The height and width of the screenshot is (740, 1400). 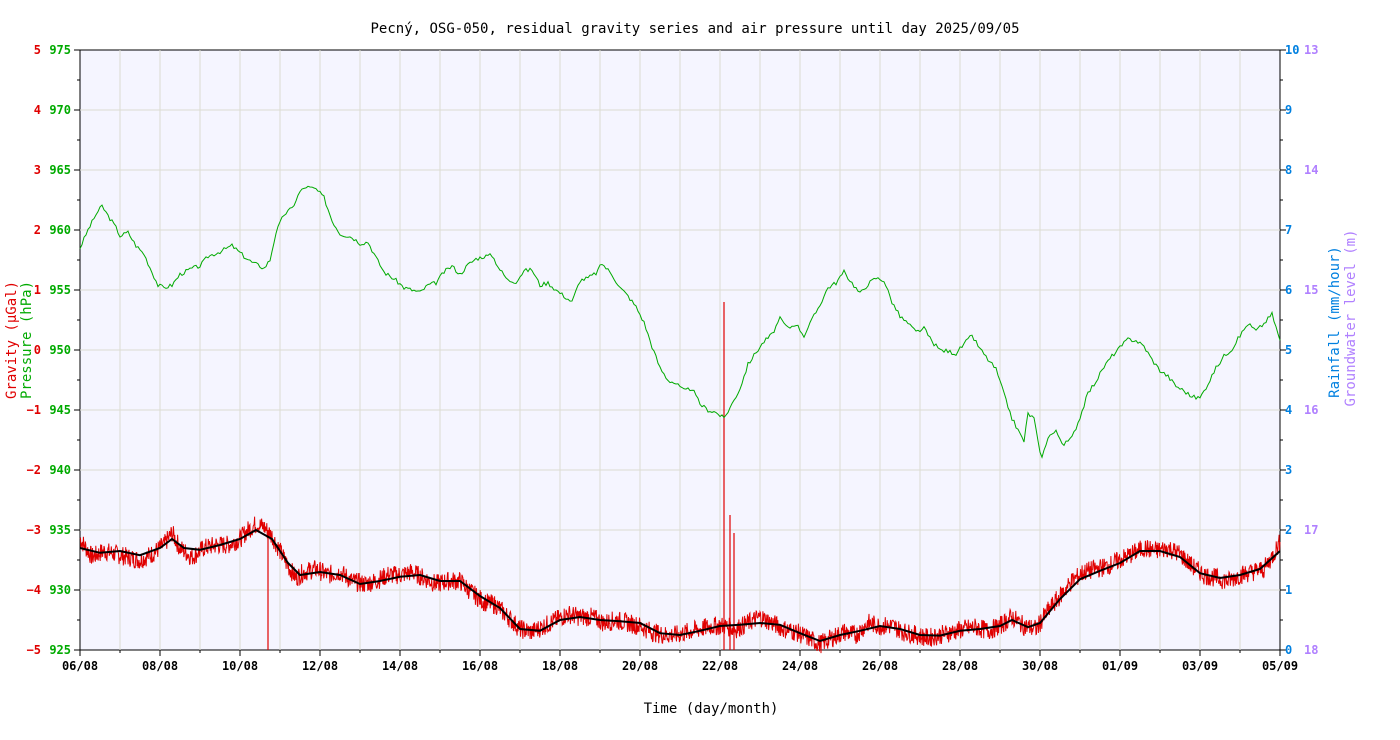 What do you see at coordinates (37, 50) in the screenshot?
I see `gravity-tick-label: 5` at bounding box center [37, 50].